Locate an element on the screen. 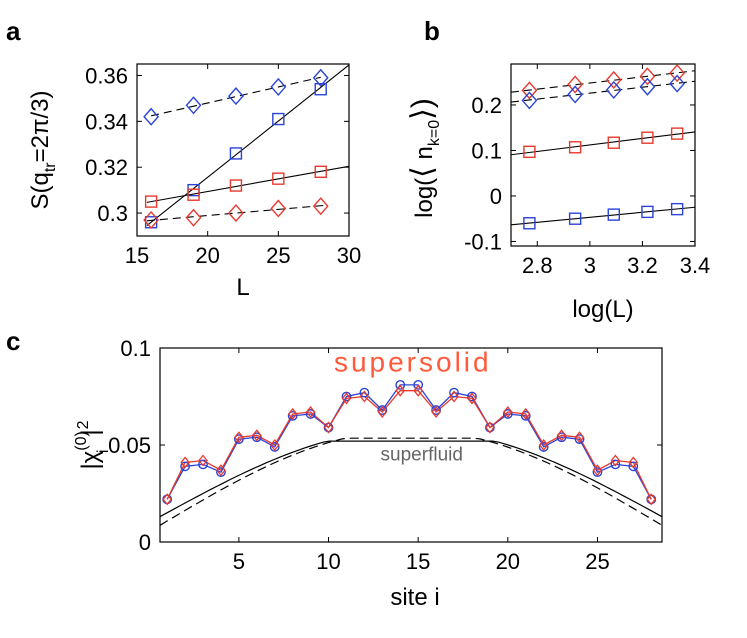  panel-a-ytick-label: 0.36 is located at coordinates (106, 75).